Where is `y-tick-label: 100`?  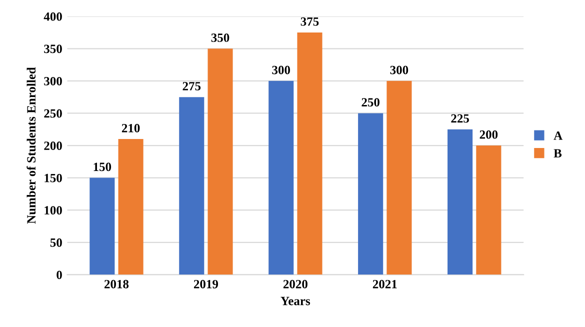 y-tick-label: 100 is located at coordinates (53, 210).